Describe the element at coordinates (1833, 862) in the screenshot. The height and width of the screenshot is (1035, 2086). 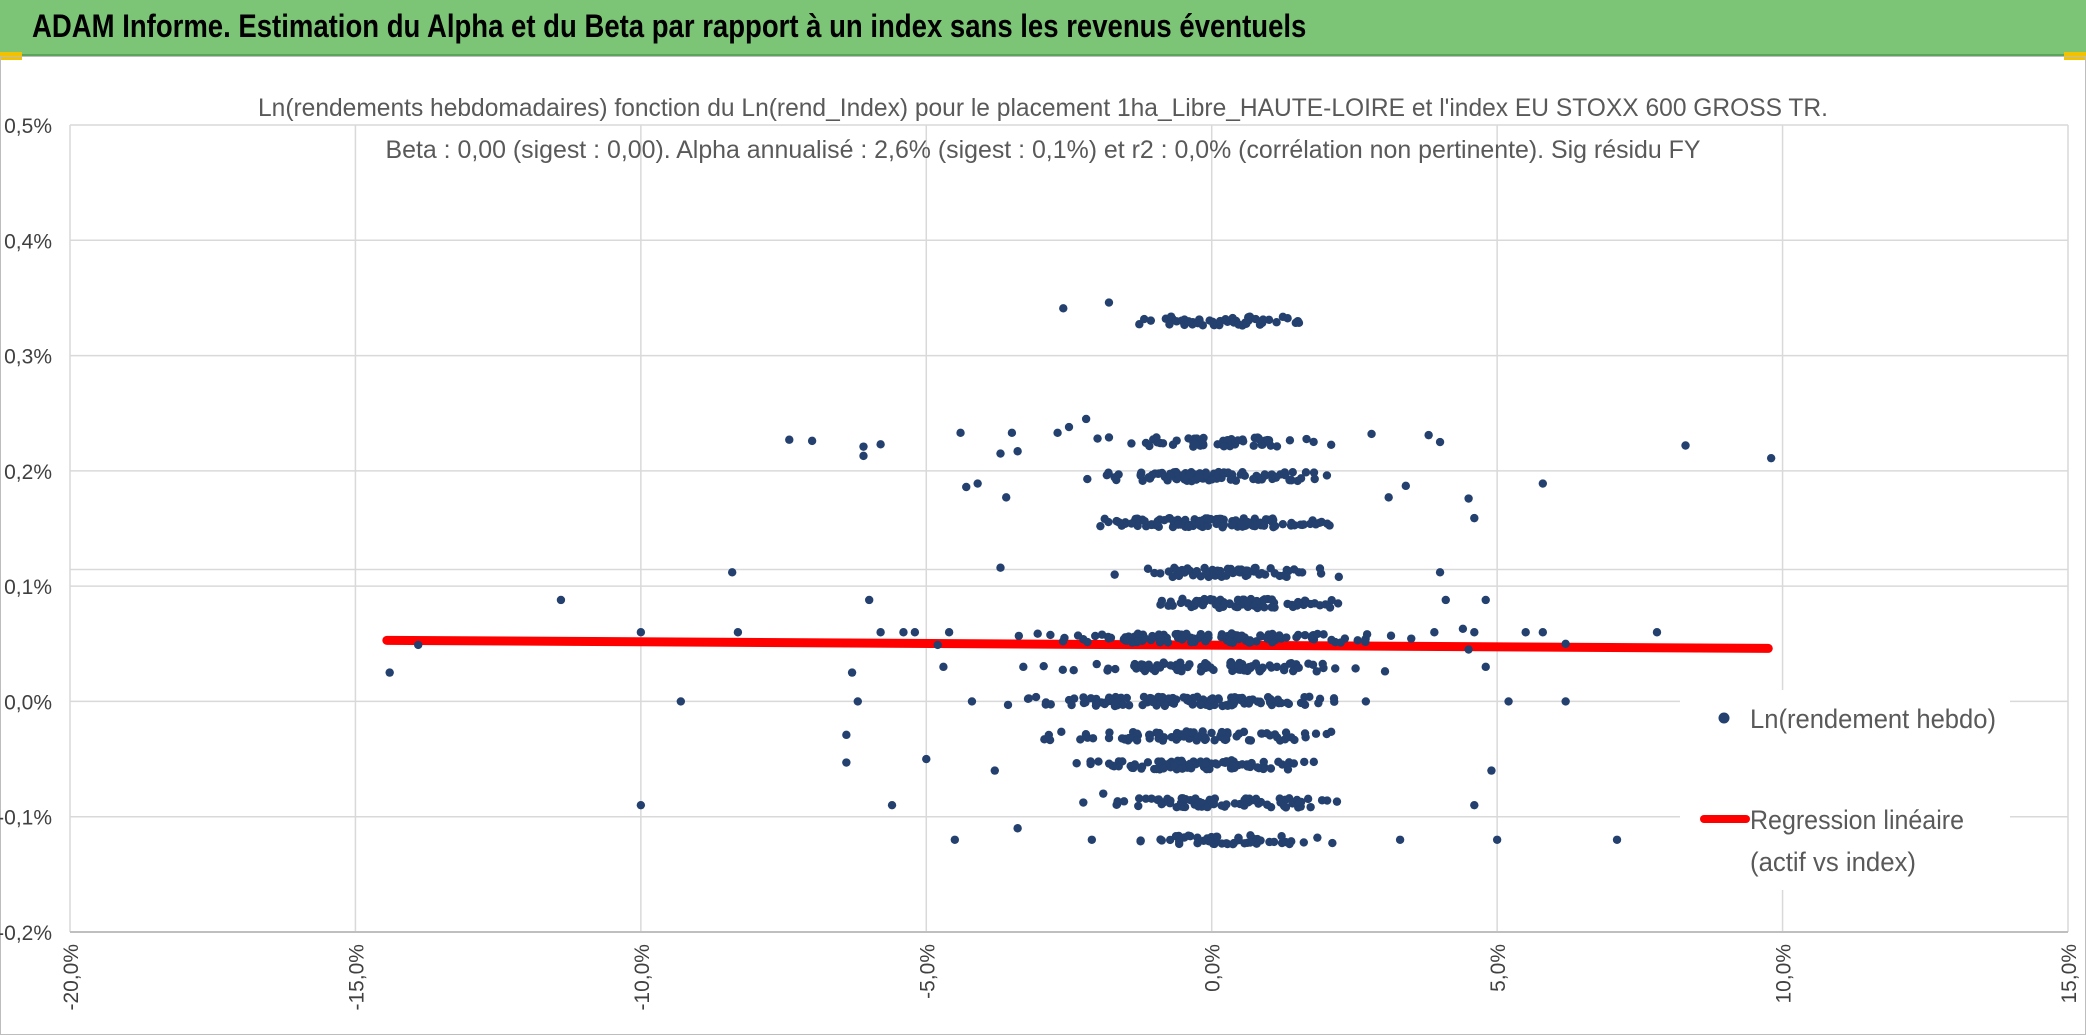
I see `legend-label-regression-line2: (actif vs index)` at that location.